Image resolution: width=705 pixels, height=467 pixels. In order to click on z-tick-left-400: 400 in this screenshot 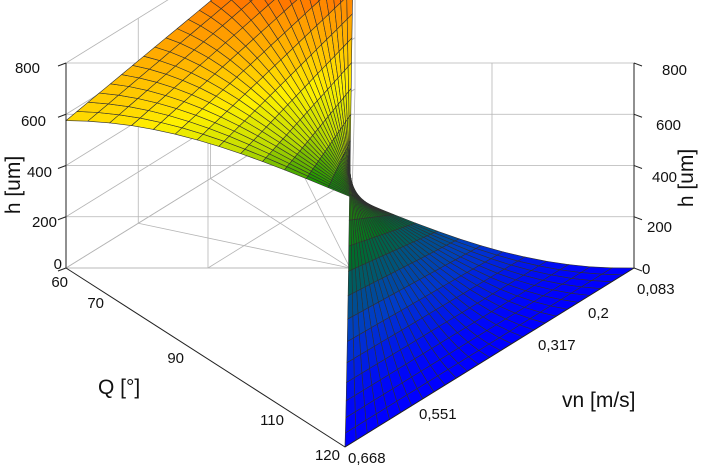, I will do `click(39, 172)`.